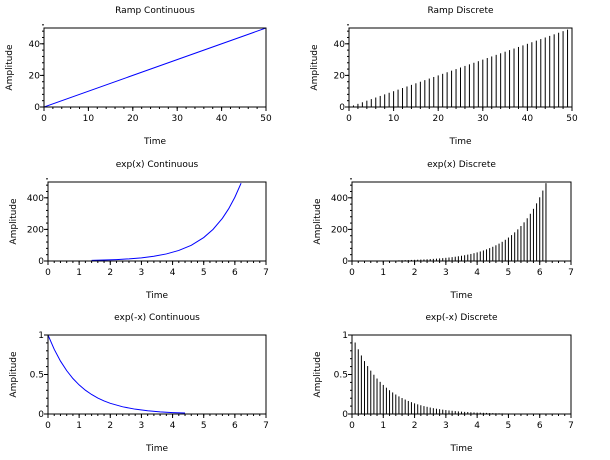 This screenshot has height=460, width=610. What do you see at coordinates (461, 318) in the screenshot?
I see `chart-title: exp(-x) Discrete` at bounding box center [461, 318].